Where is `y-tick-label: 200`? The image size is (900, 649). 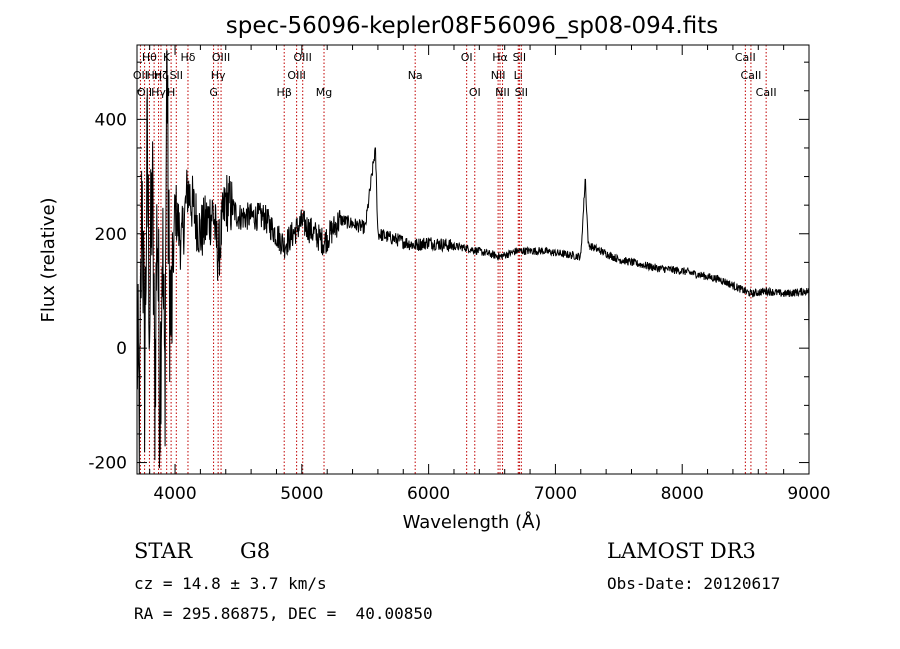
y-tick-label: 200 is located at coordinates (111, 235).